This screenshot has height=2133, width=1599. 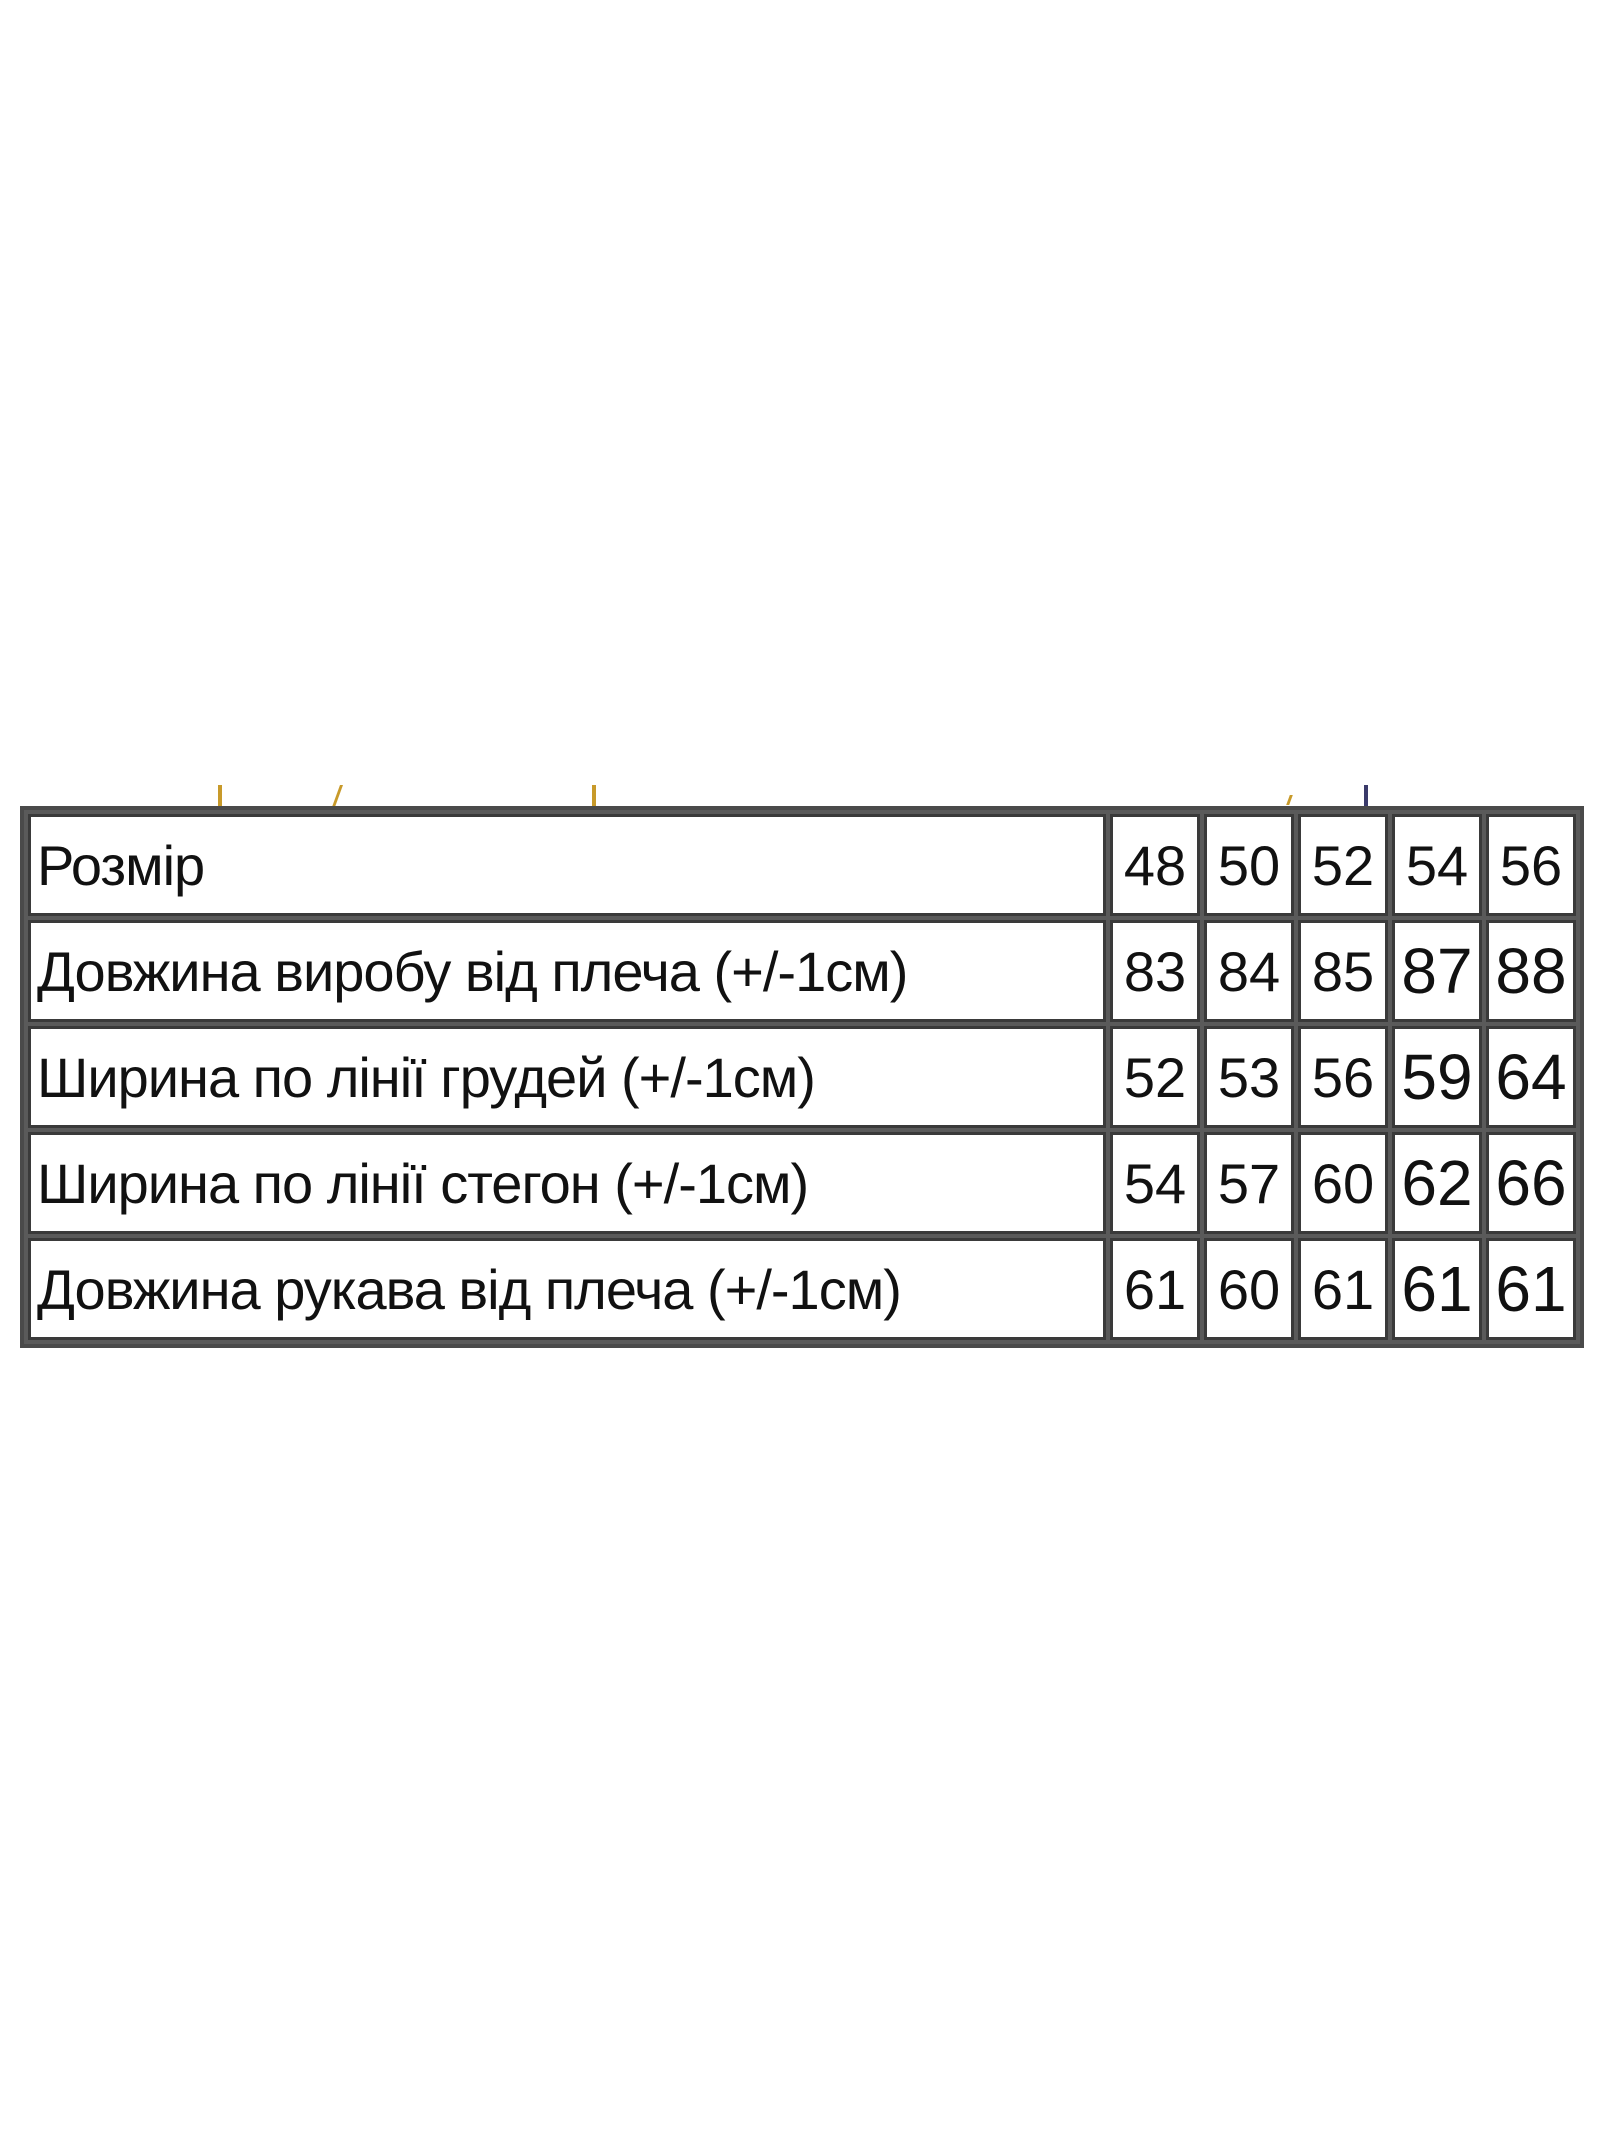 I want to click on table-cell: 84, so click(x=1249, y=971).